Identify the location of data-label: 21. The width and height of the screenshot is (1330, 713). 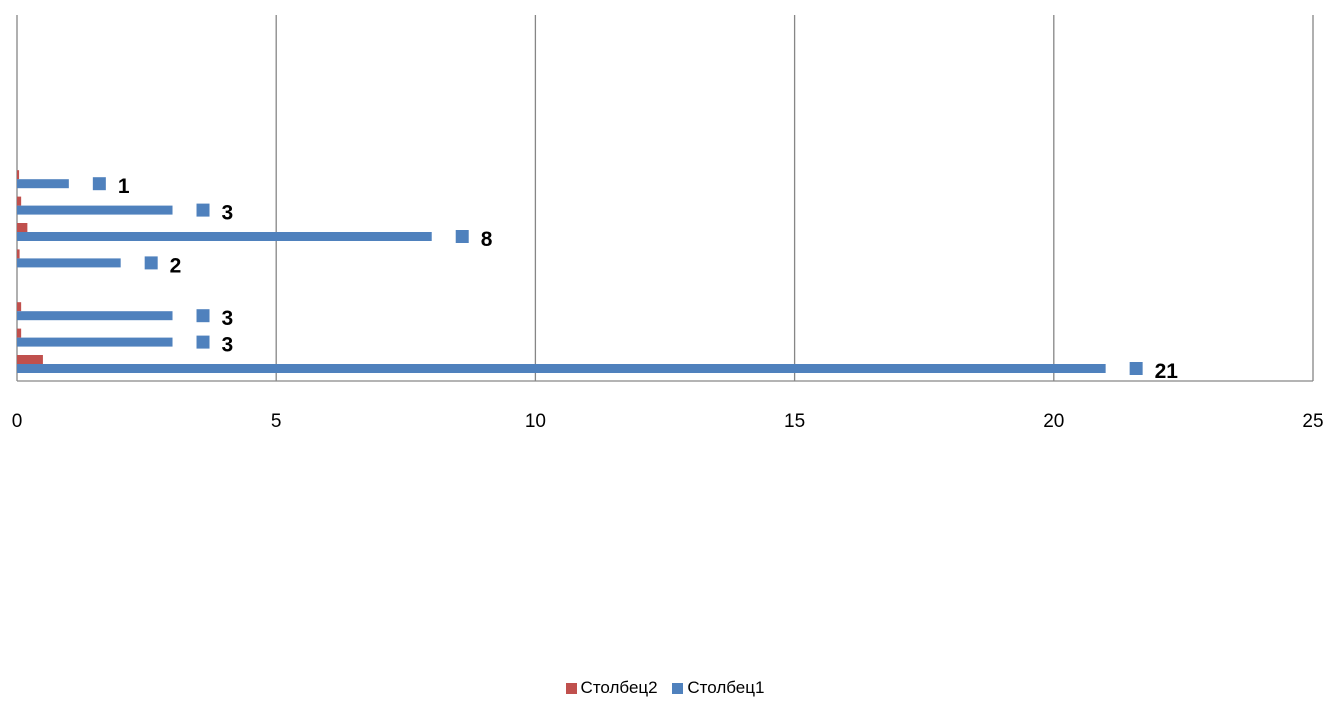
(1167, 371).